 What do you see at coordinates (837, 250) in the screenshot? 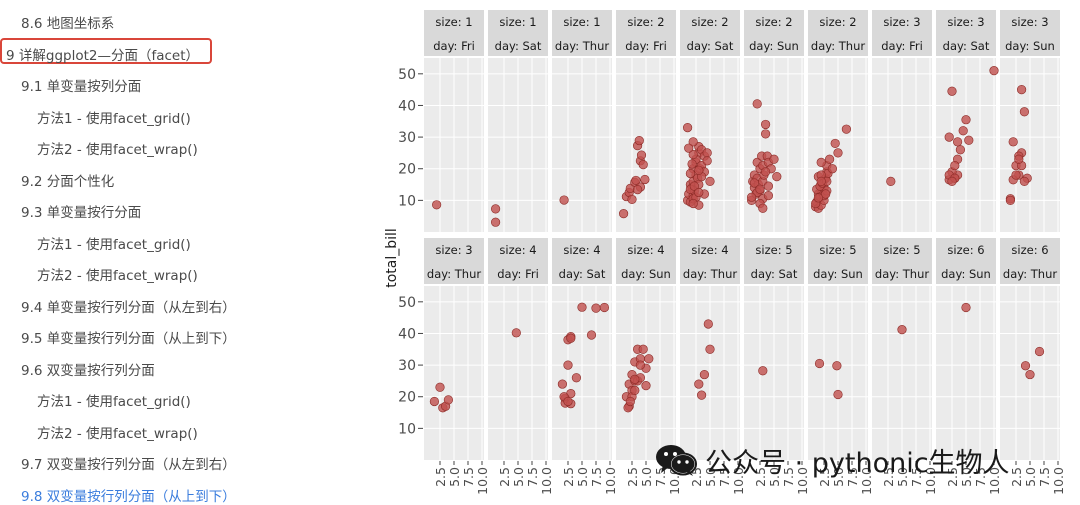
I see `facet-size-label: size: 5` at bounding box center [837, 250].